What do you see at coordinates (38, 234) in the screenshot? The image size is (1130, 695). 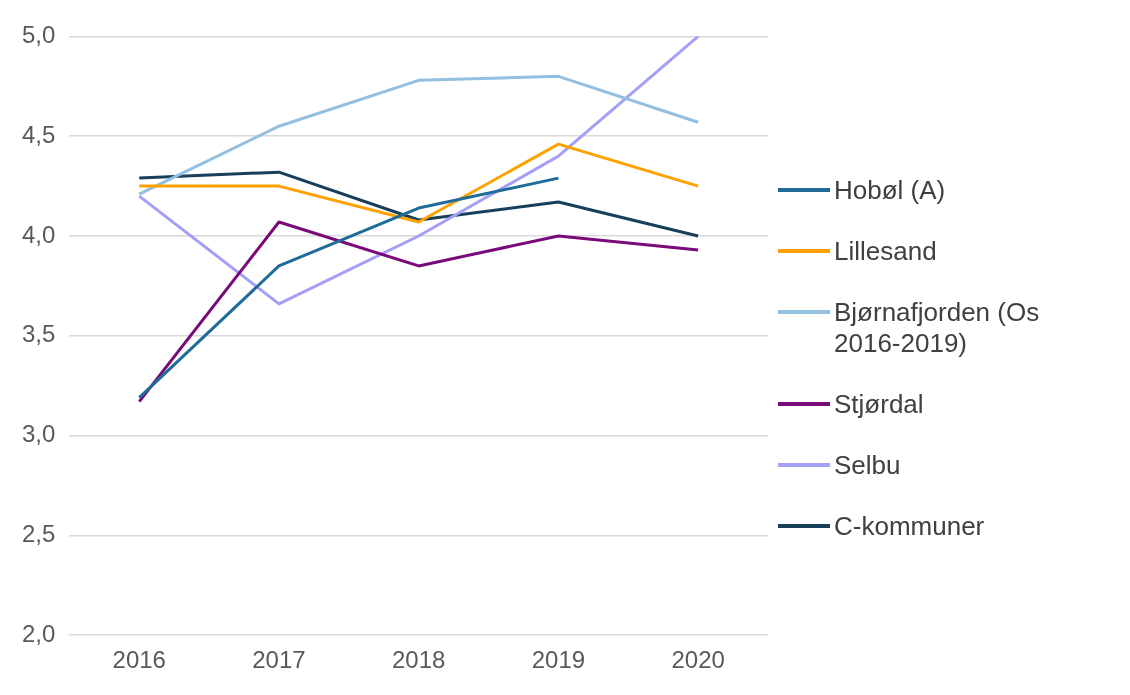 I see `y-tick-label: 4,0` at bounding box center [38, 234].